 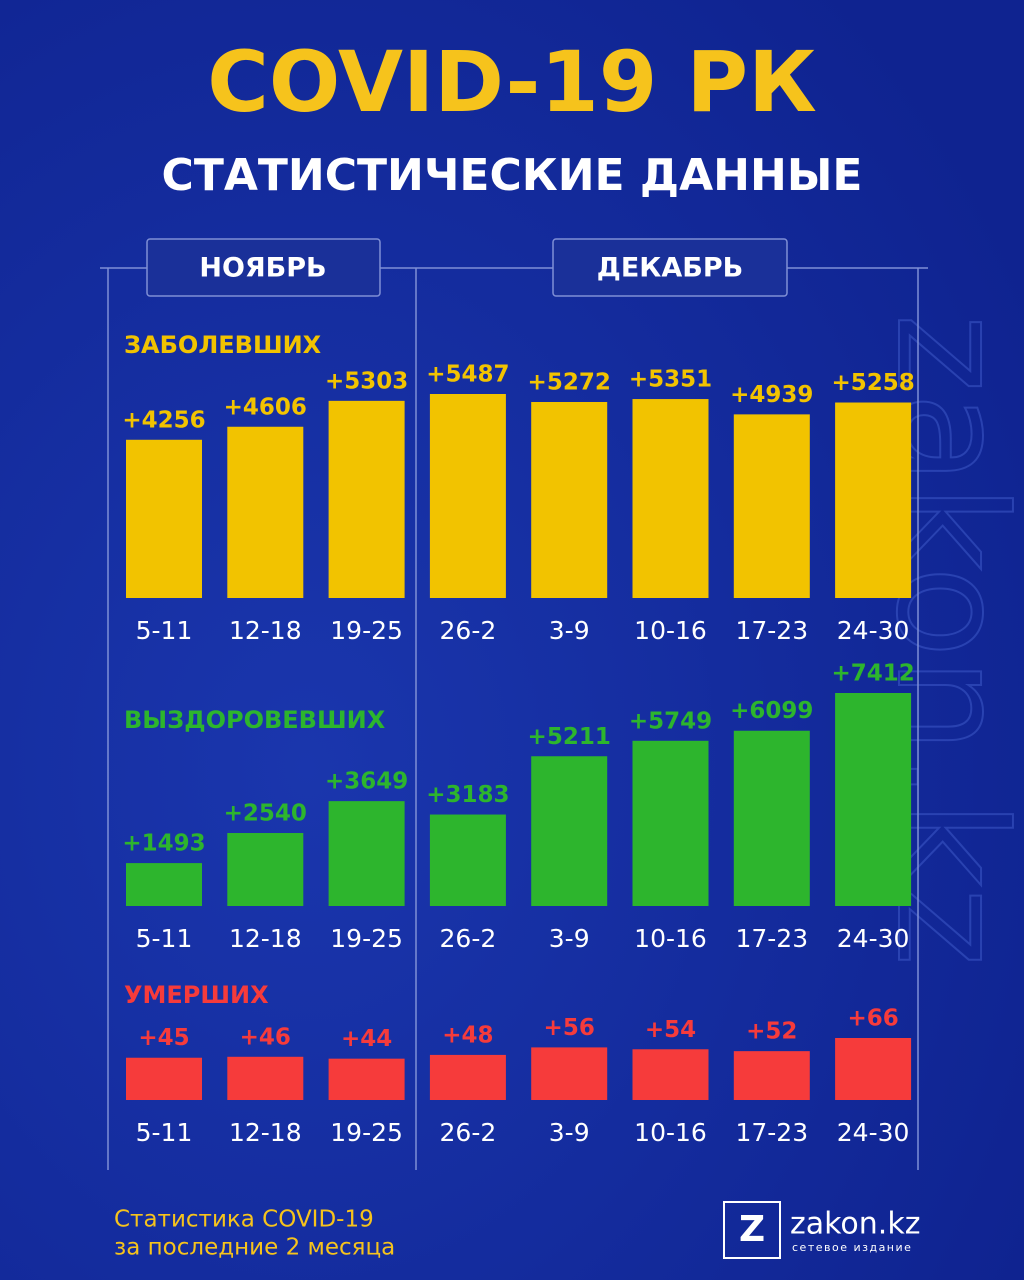 What do you see at coordinates (771, 395) in the screenshot?
I see `value-label: +4939` at bounding box center [771, 395].